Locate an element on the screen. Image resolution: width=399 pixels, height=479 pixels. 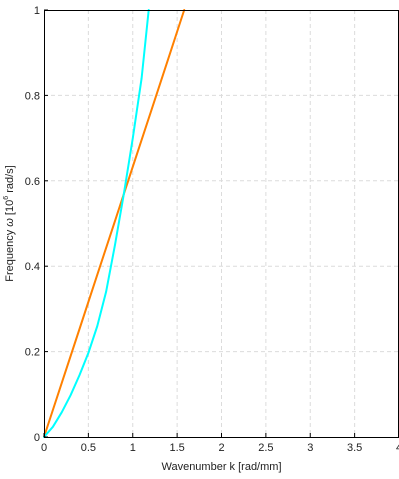
x-tick-label: 4 is located at coordinates (397, 448).